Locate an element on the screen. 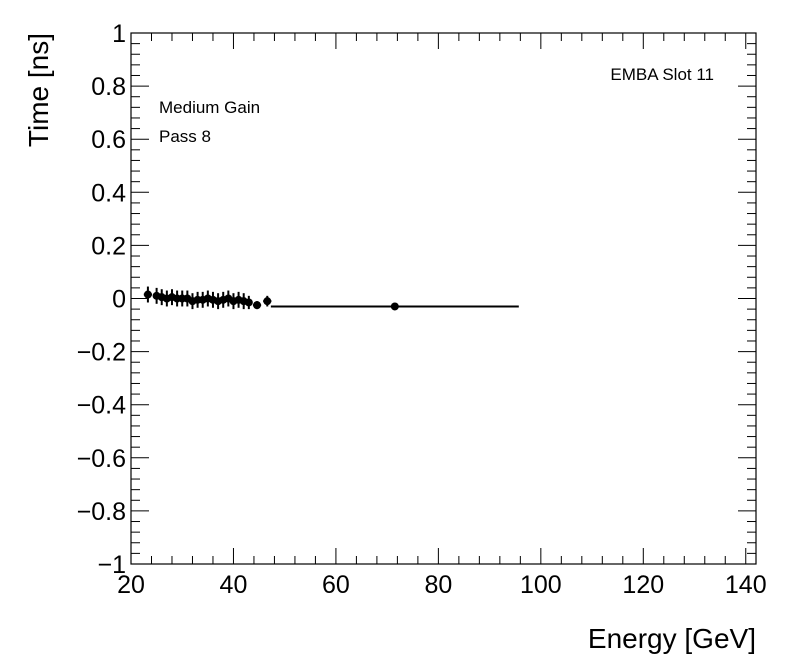 The width and height of the screenshot is (796, 672). data-points is located at coordinates (331, 298).